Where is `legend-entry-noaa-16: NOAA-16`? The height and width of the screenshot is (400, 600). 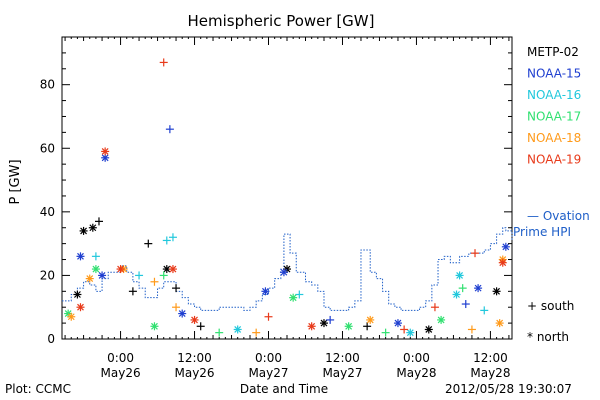 legend-entry-noaa-16: NOAA-16 is located at coordinates (554, 95).